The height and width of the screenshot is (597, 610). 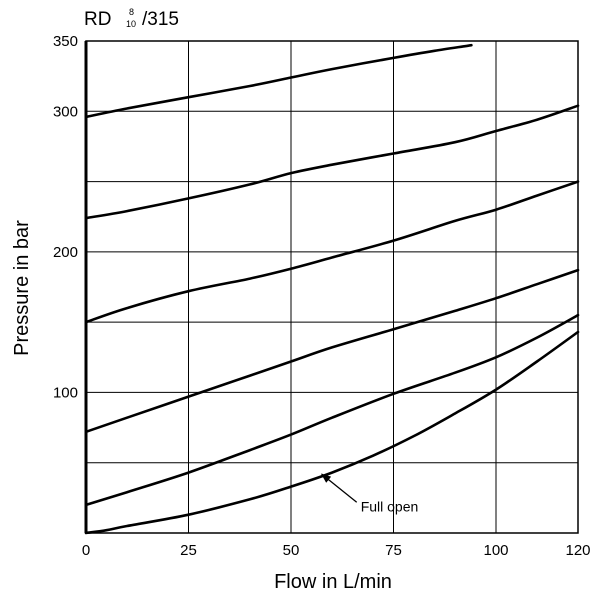 What do you see at coordinates (390, 506) in the screenshot?
I see `annotation-label: Full open` at bounding box center [390, 506].